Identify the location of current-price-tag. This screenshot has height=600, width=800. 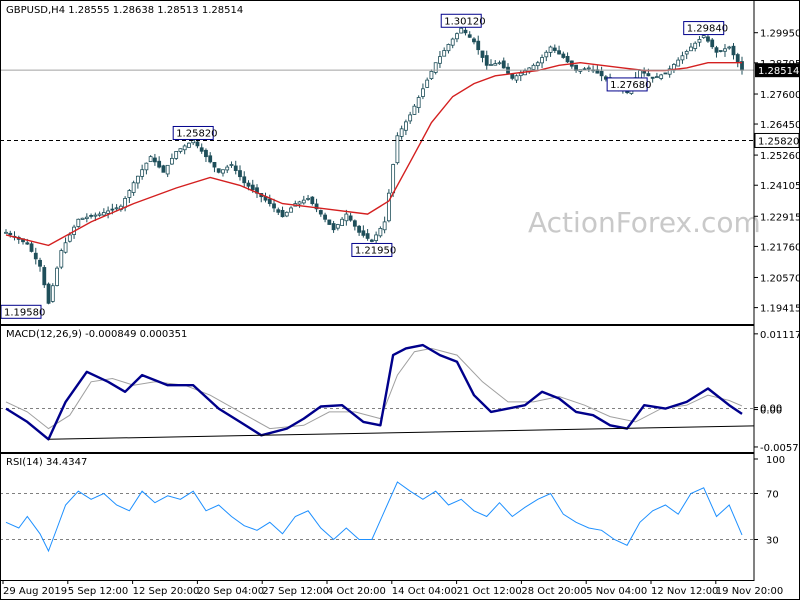
(777, 70).